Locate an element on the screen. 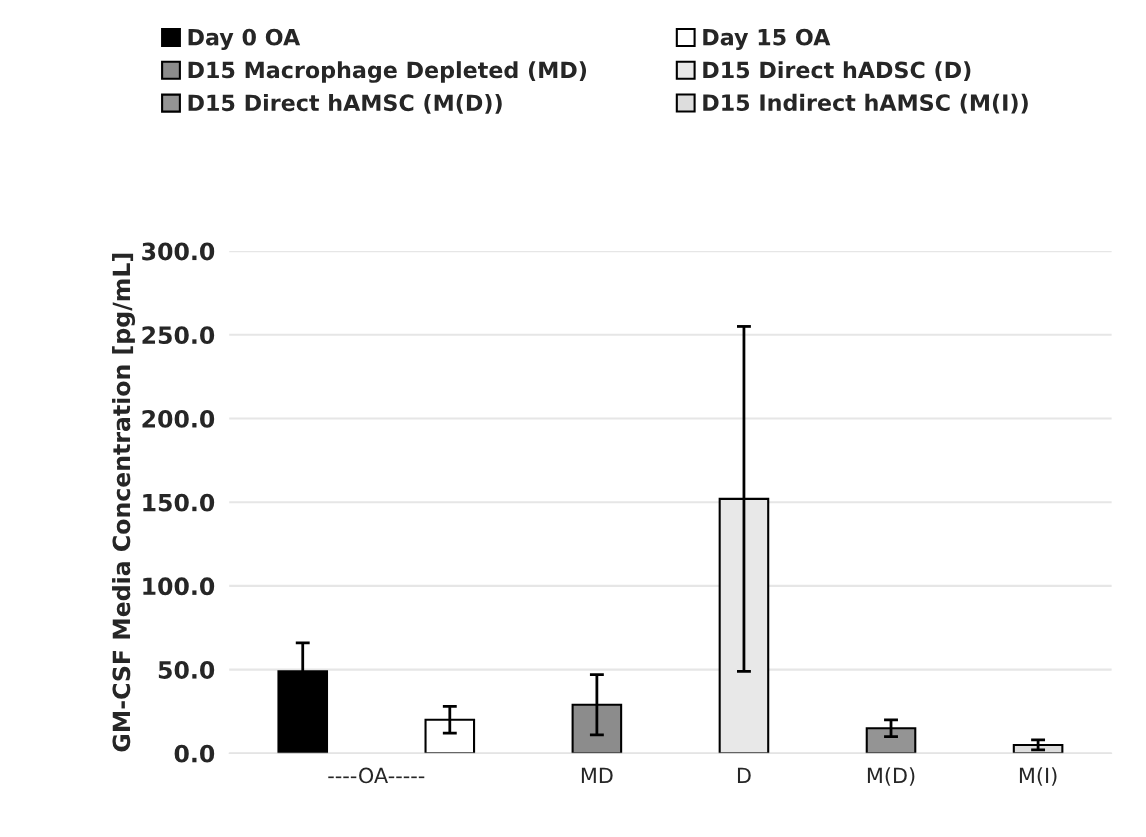  x-tick-label: D is located at coordinates (744, 775).